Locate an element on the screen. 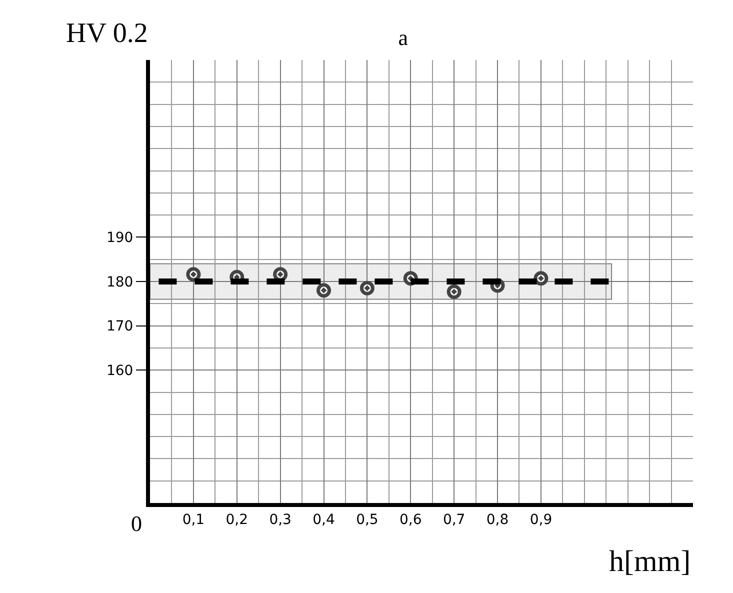  x-tick-label: 0,3 is located at coordinates (280, 520).